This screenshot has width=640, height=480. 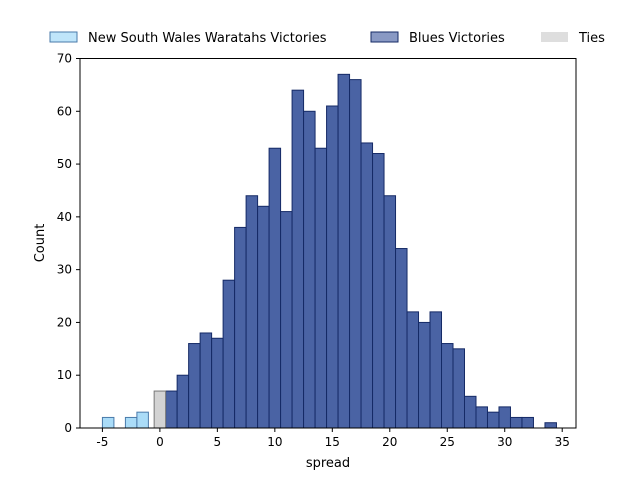 What do you see at coordinates (183, 401) in the screenshot?
I see `bar-s1-b1` at bounding box center [183, 401].